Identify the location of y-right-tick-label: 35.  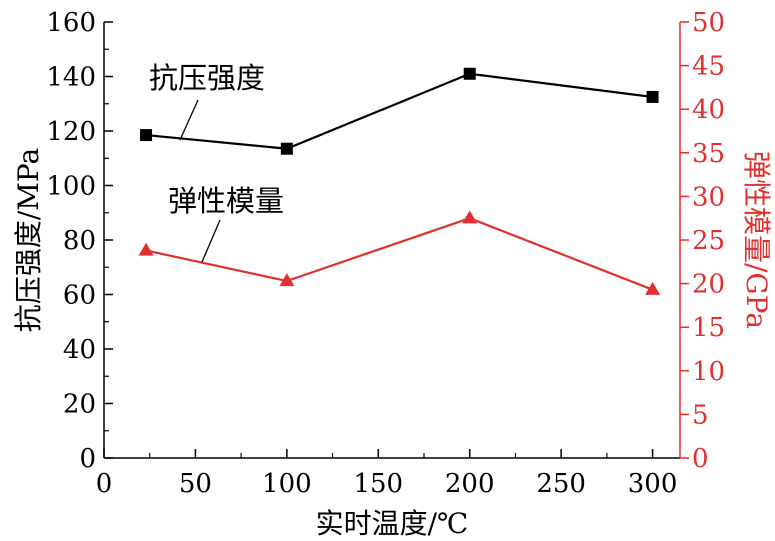
(708, 154).